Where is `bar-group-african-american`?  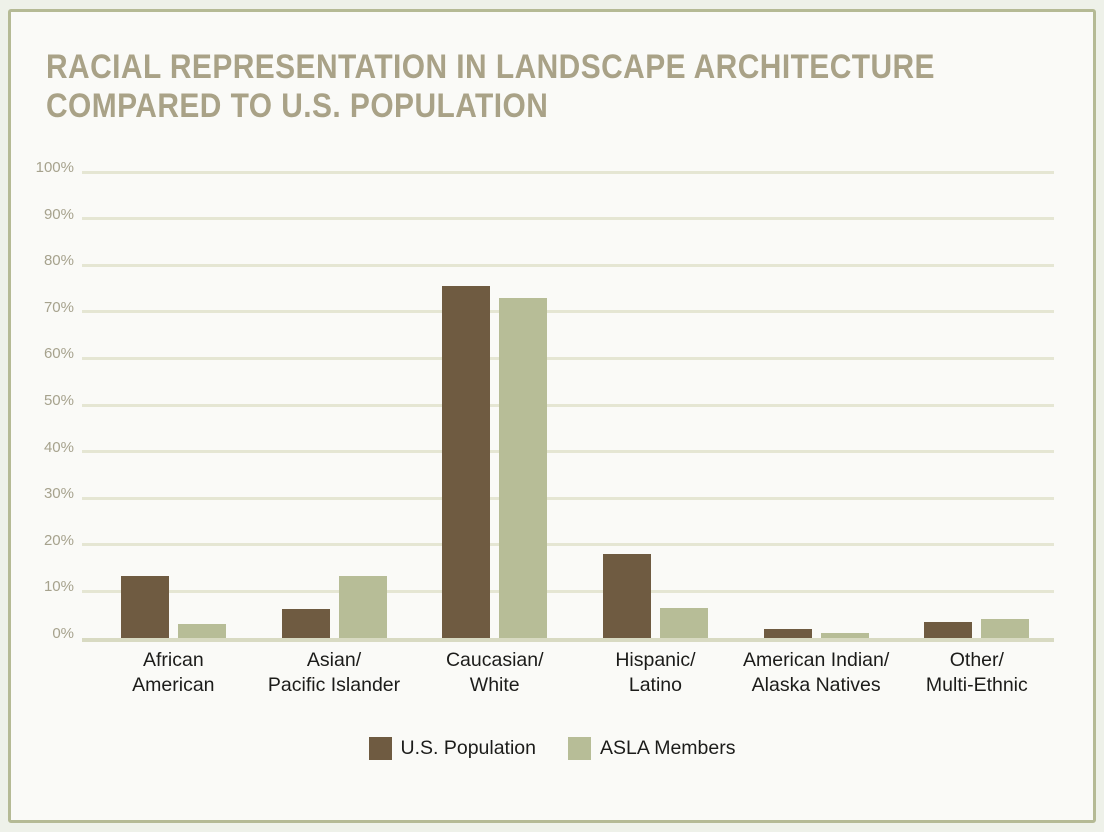 bar-group-african-american is located at coordinates (173, 405).